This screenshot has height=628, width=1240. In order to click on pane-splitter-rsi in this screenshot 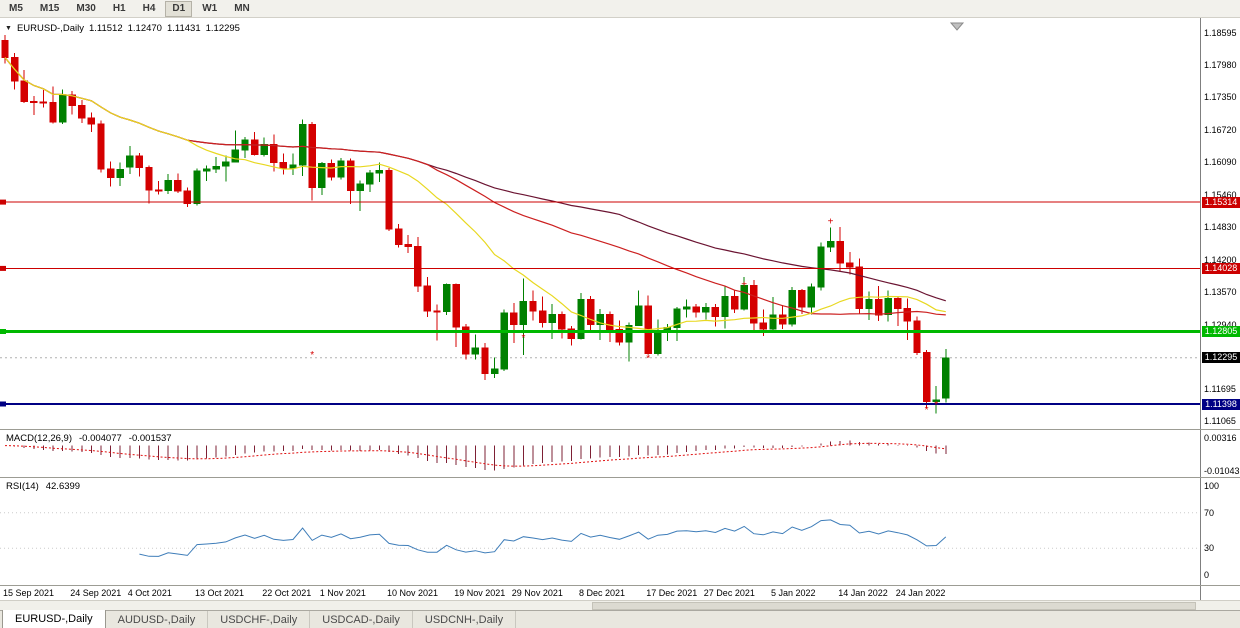, I will do `click(620, 477)`.